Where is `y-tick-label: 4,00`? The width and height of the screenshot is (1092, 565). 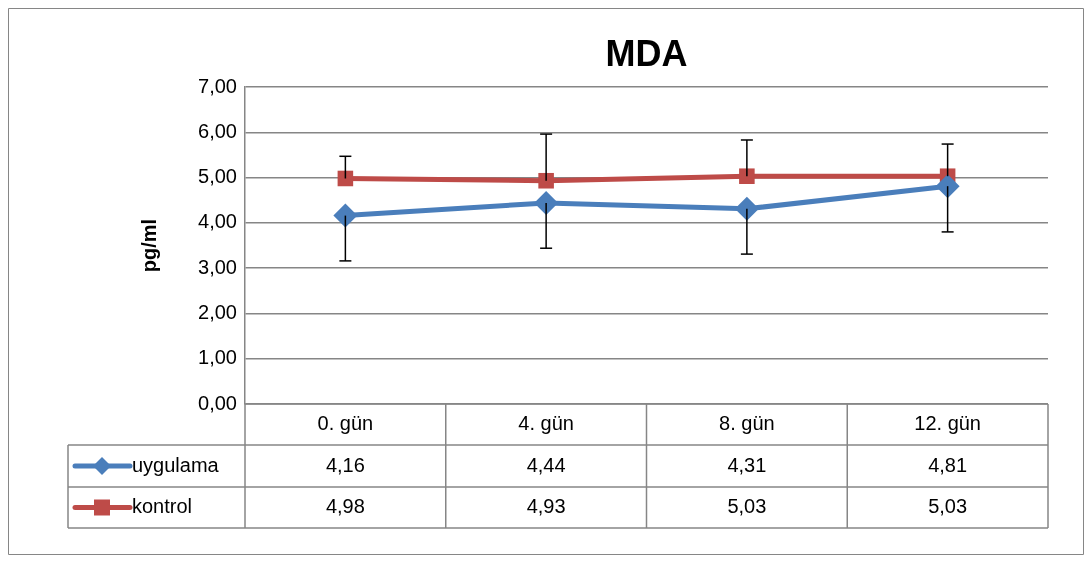
y-tick-label: 4,00 is located at coordinates (217, 221).